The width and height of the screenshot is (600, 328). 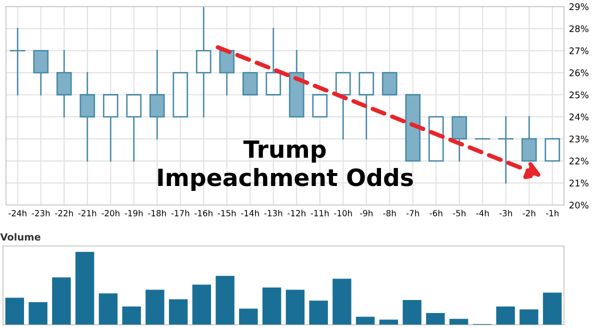 I want to click on y-tick-label: 22%, so click(x=579, y=161).